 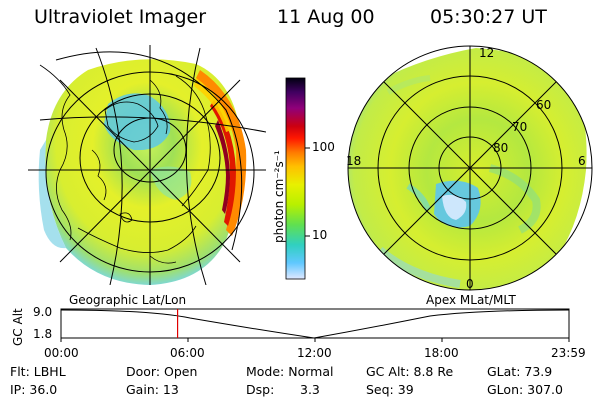 I want to click on status-dsp-label: Dsp:, so click(x=260, y=389).